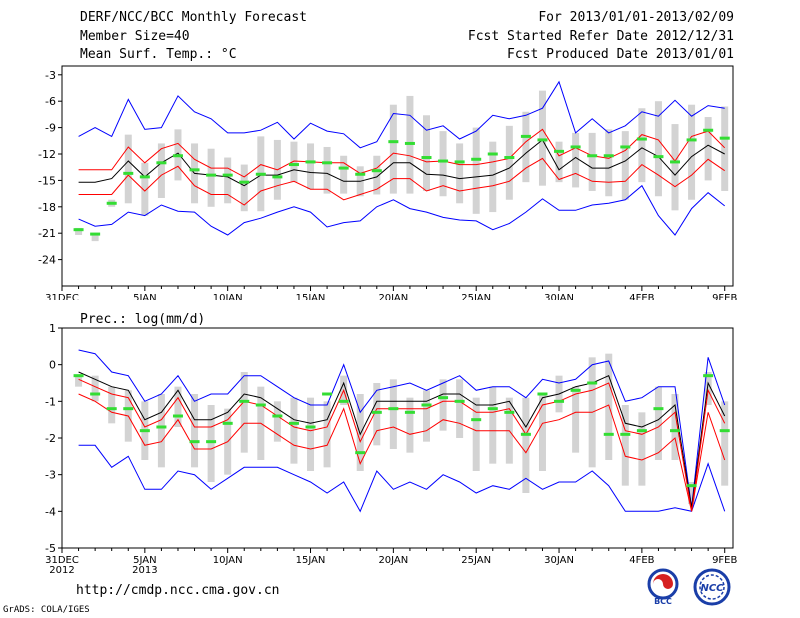 The image size is (800, 618). Describe the element at coordinates (144, 570) in the screenshot. I see `prec-xtick-year: 2013` at that location.